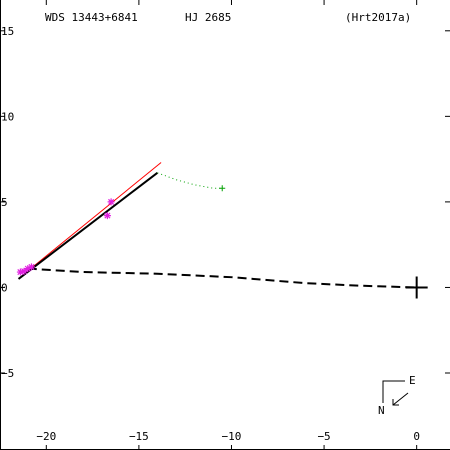 Image resolution: width=450 pixels, height=450 pixels. I want to click on dotted-track, so click(190, 180).